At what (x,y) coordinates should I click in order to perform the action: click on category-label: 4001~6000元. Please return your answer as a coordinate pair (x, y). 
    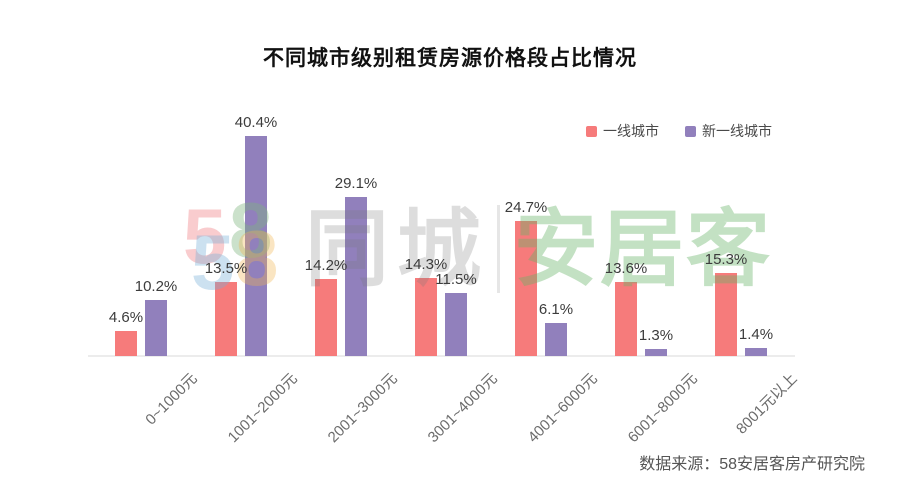
    Looking at the image, I should click on (562, 408).